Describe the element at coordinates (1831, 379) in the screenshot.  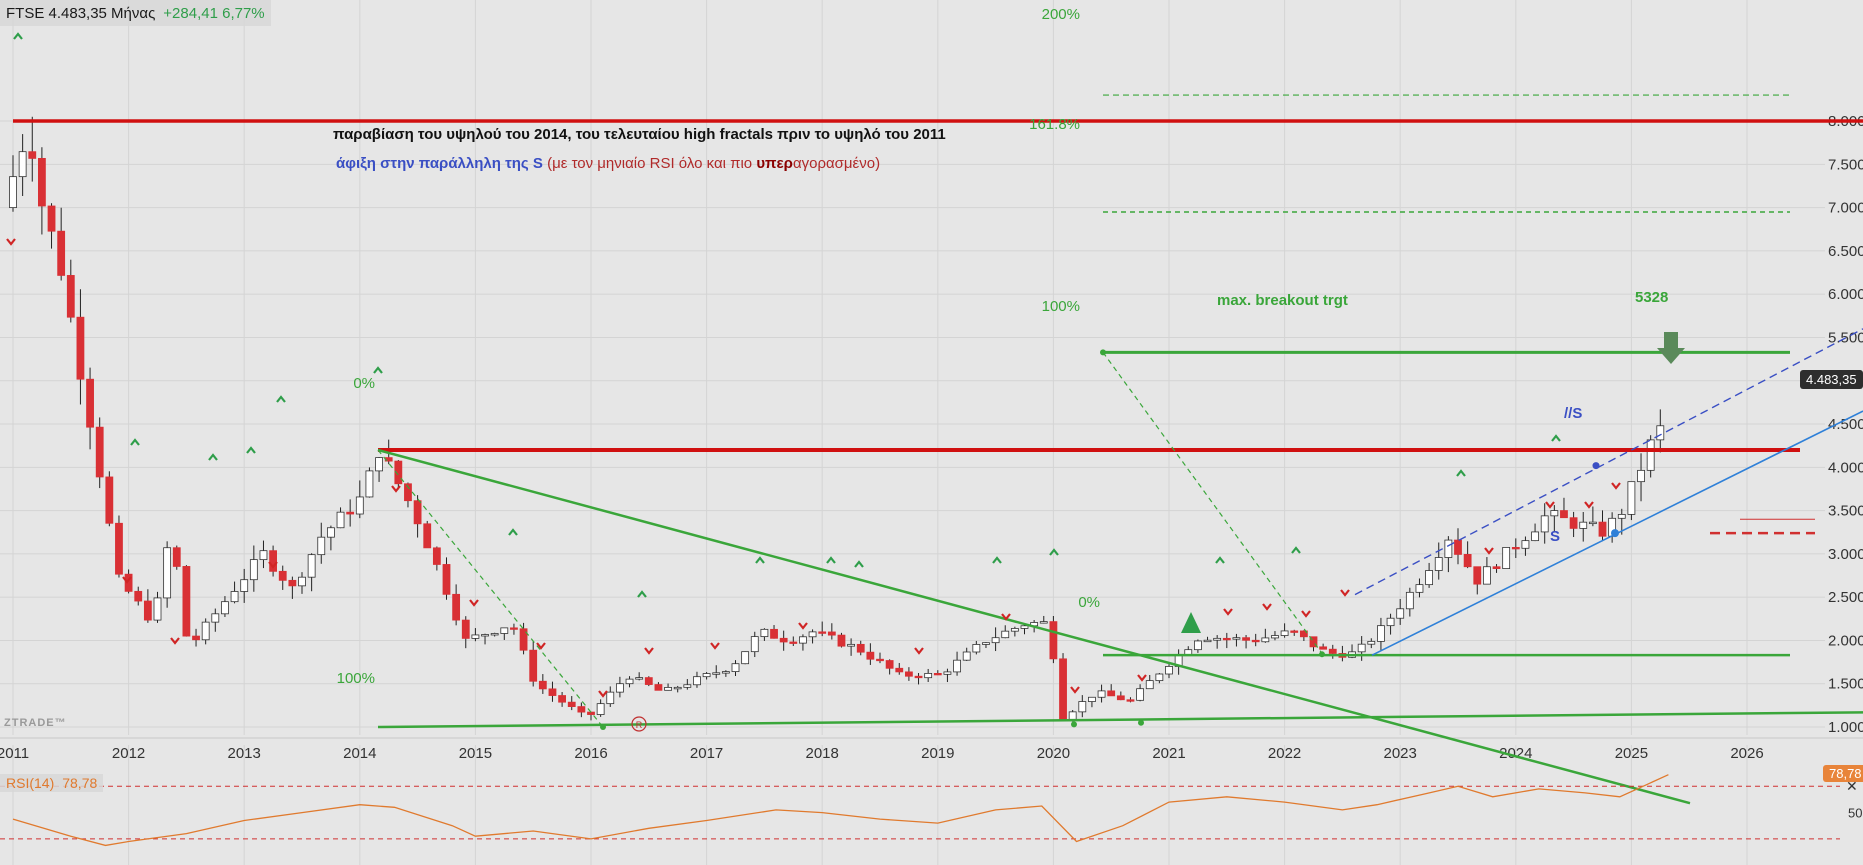
I see `current-price-label: 4.483,35` at that location.